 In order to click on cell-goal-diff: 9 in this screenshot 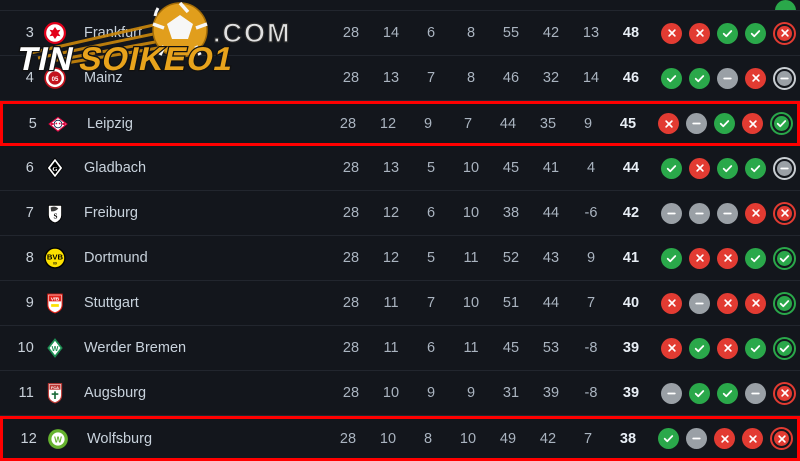, I will do `click(588, 123)`.